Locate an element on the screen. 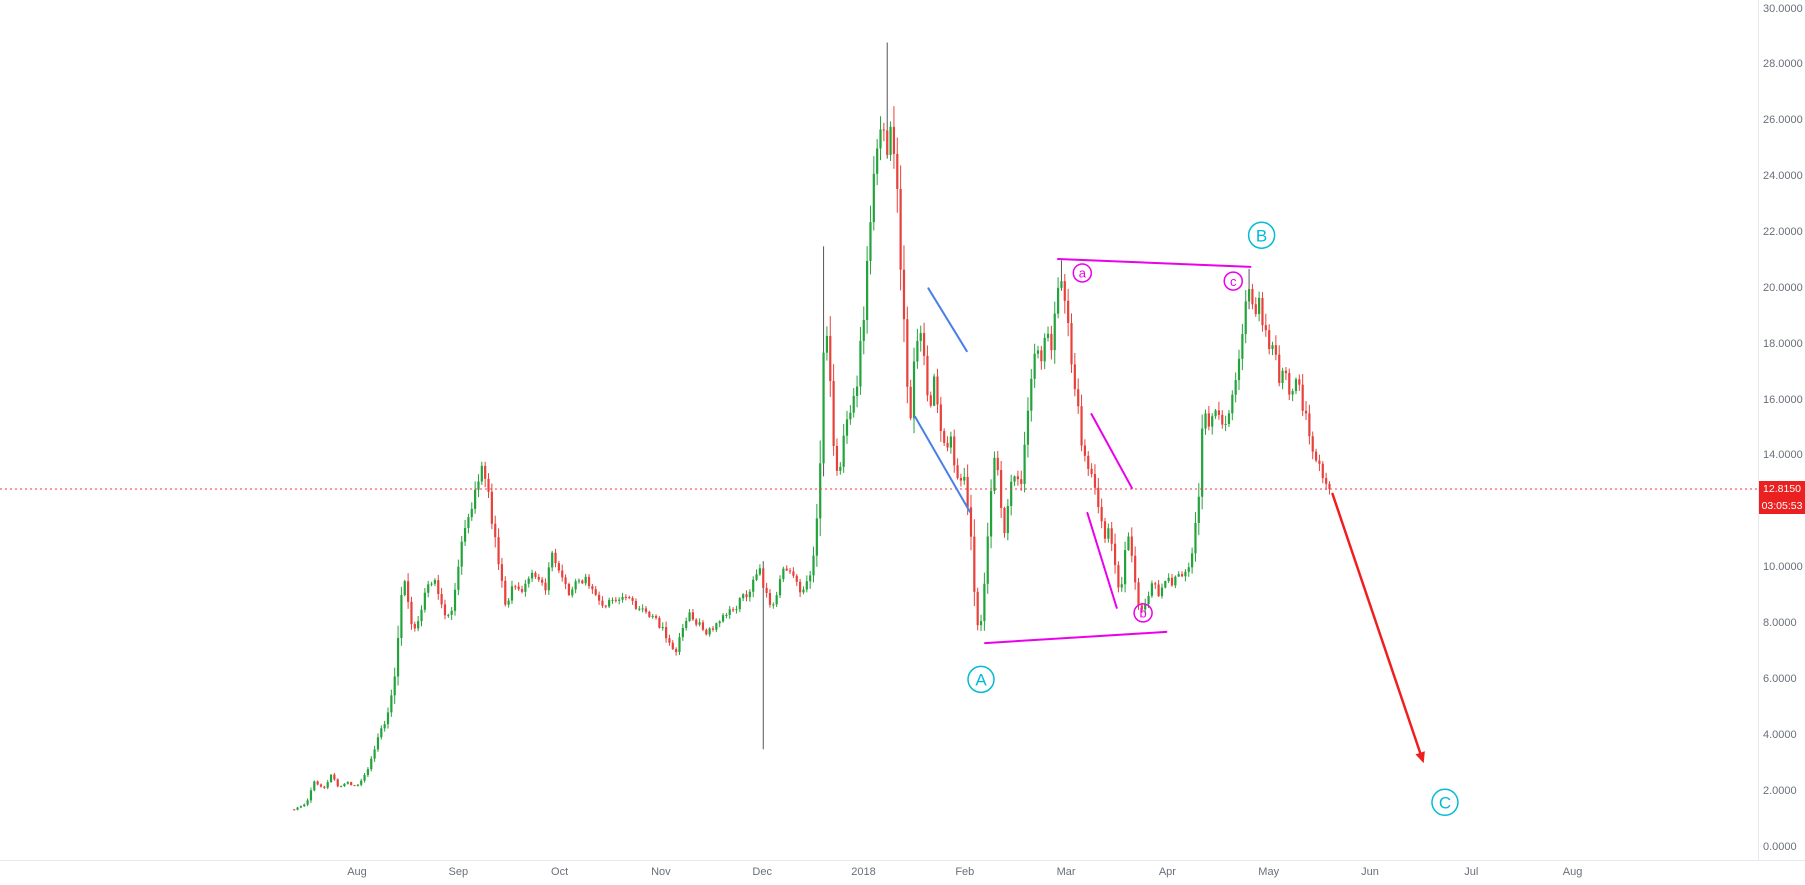  wave-label-A: A is located at coordinates (981, 679).